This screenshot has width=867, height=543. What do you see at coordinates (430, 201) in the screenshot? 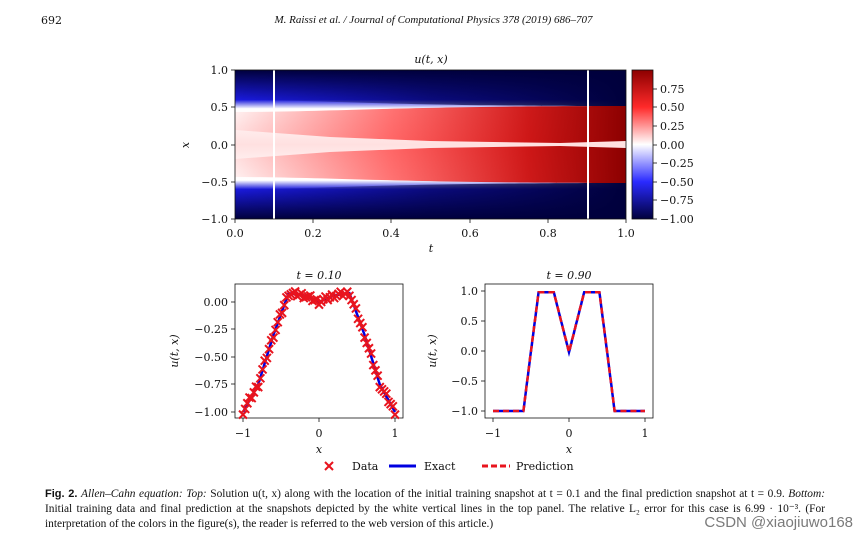
I see `heatmap-lower-sharpen` at bounding box center [430, 201].